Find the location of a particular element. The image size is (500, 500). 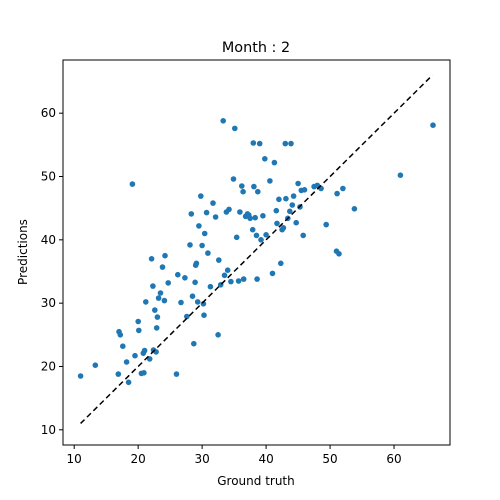

y-axis-label: Predictions is located at coordinates (23, 252).